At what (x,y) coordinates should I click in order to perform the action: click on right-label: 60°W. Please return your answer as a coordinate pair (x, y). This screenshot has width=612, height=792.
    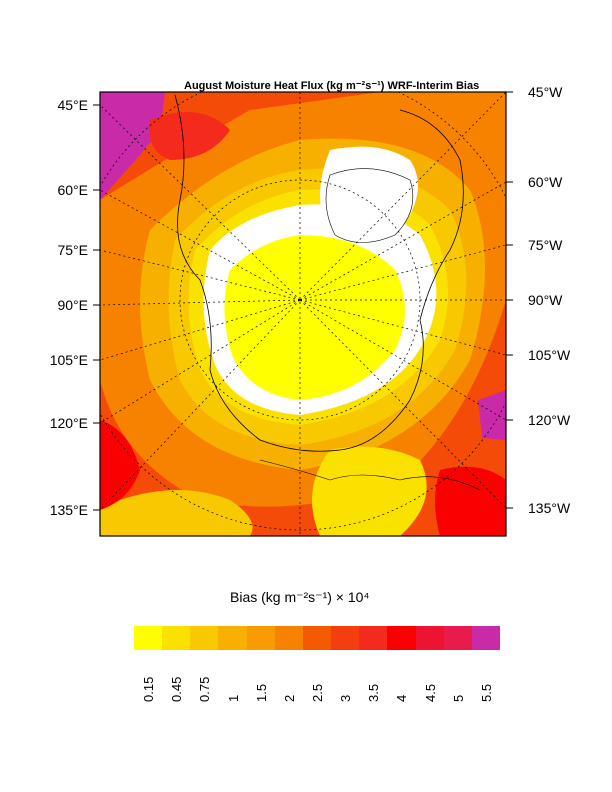
    Looking at the image, I should click on (545, 182).